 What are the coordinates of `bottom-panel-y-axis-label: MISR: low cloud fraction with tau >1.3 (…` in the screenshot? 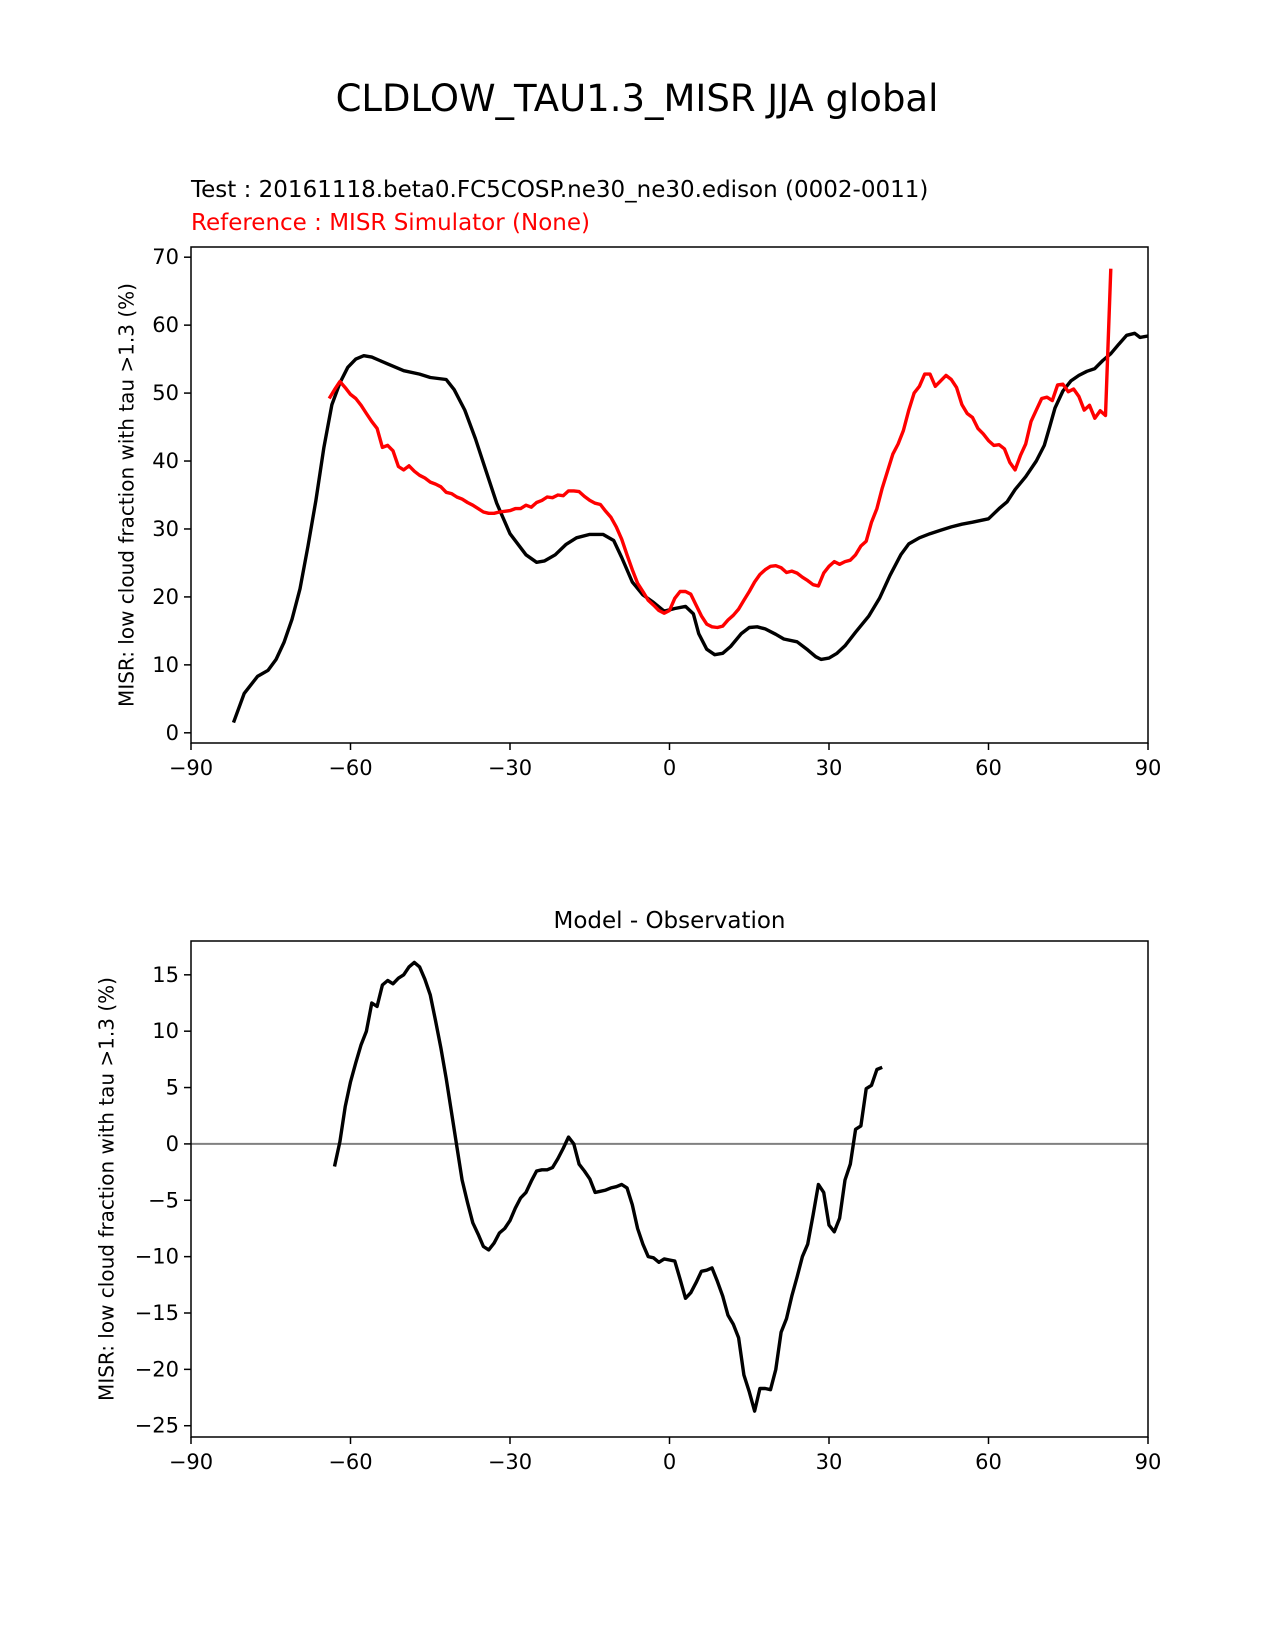 It's located at (107, 1189).